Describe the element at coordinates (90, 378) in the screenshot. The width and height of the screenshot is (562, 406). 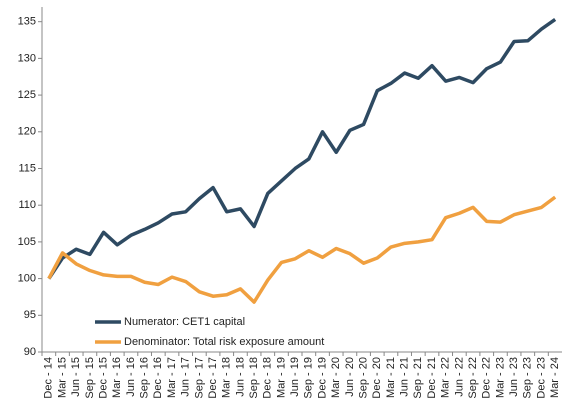
I see `x-tick-label: Sep - 15` at that location.